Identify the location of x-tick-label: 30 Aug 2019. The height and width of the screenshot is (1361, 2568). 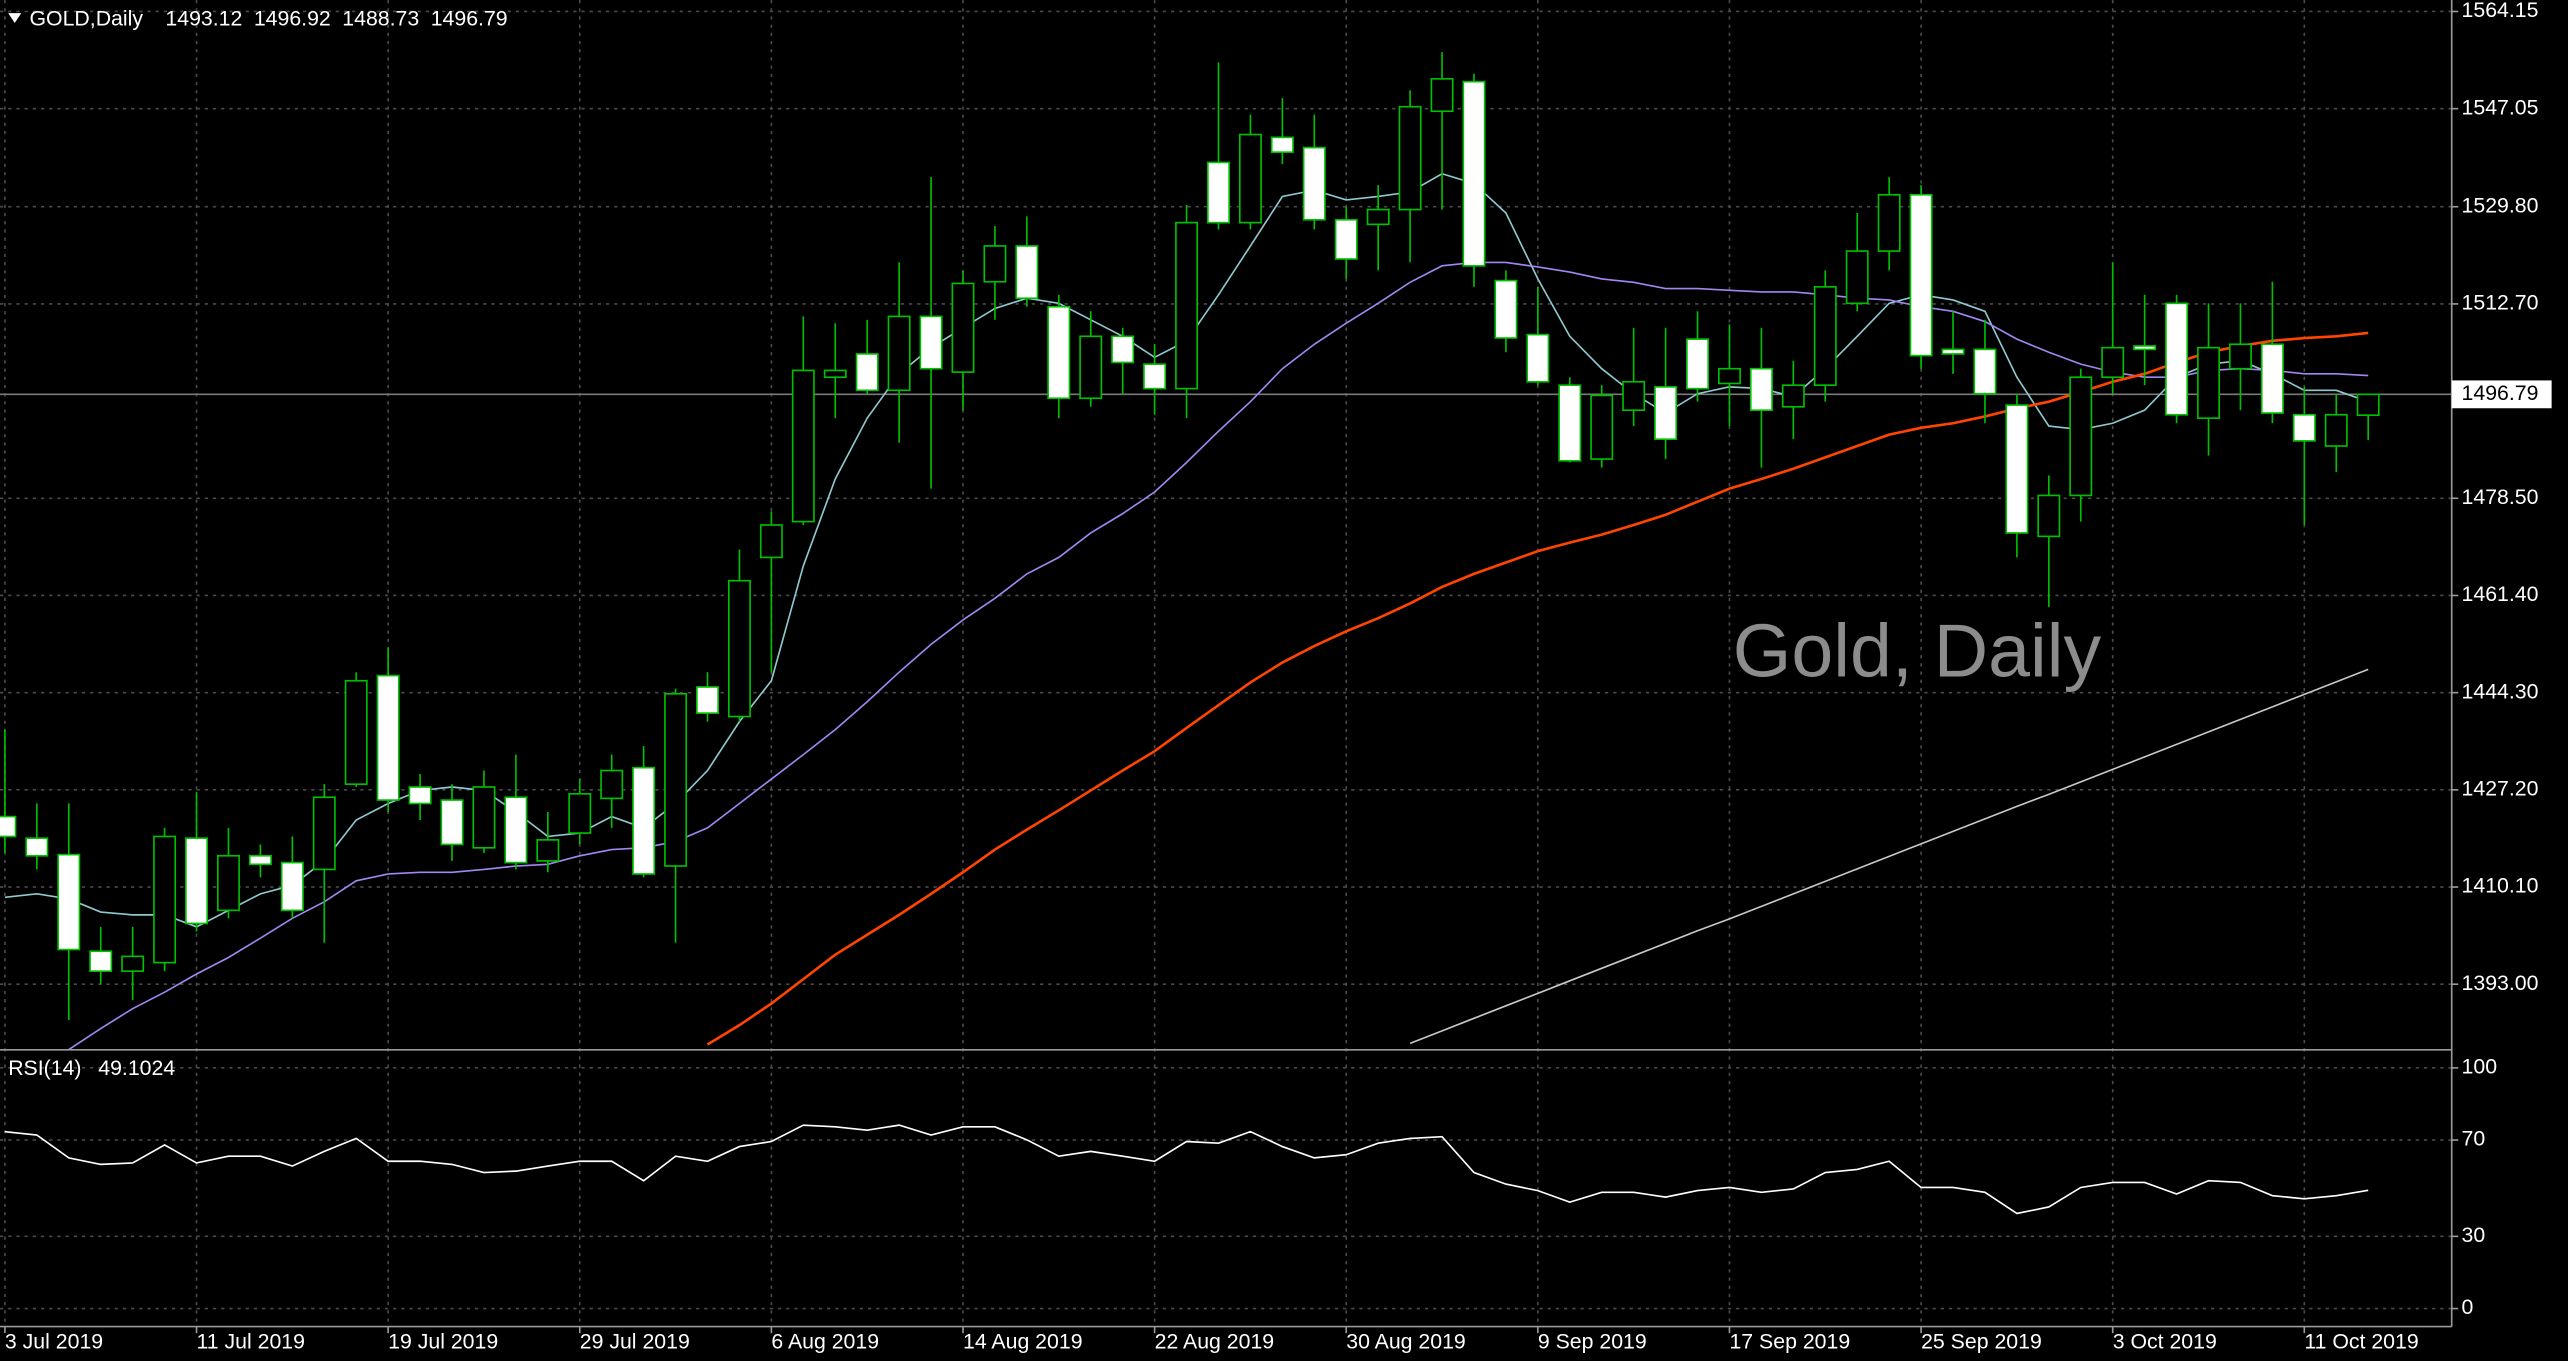
(1406, 1342).